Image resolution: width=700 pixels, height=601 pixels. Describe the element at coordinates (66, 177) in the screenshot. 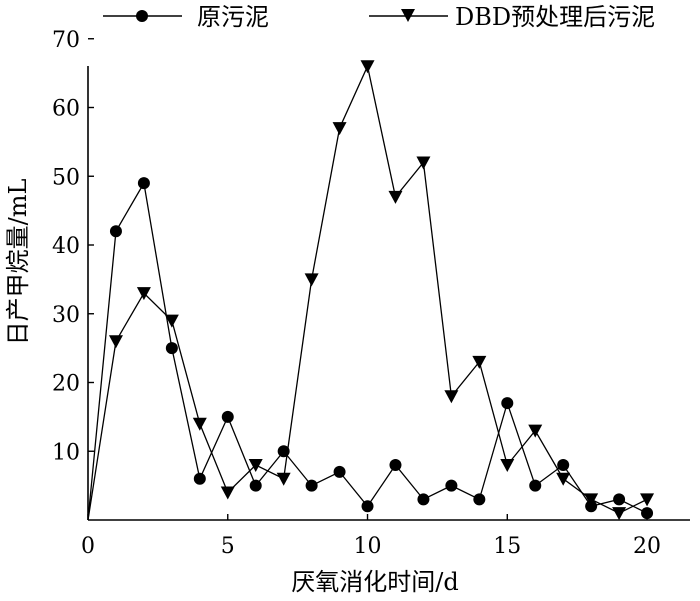

I see `y-tick-label: 50` at that location.